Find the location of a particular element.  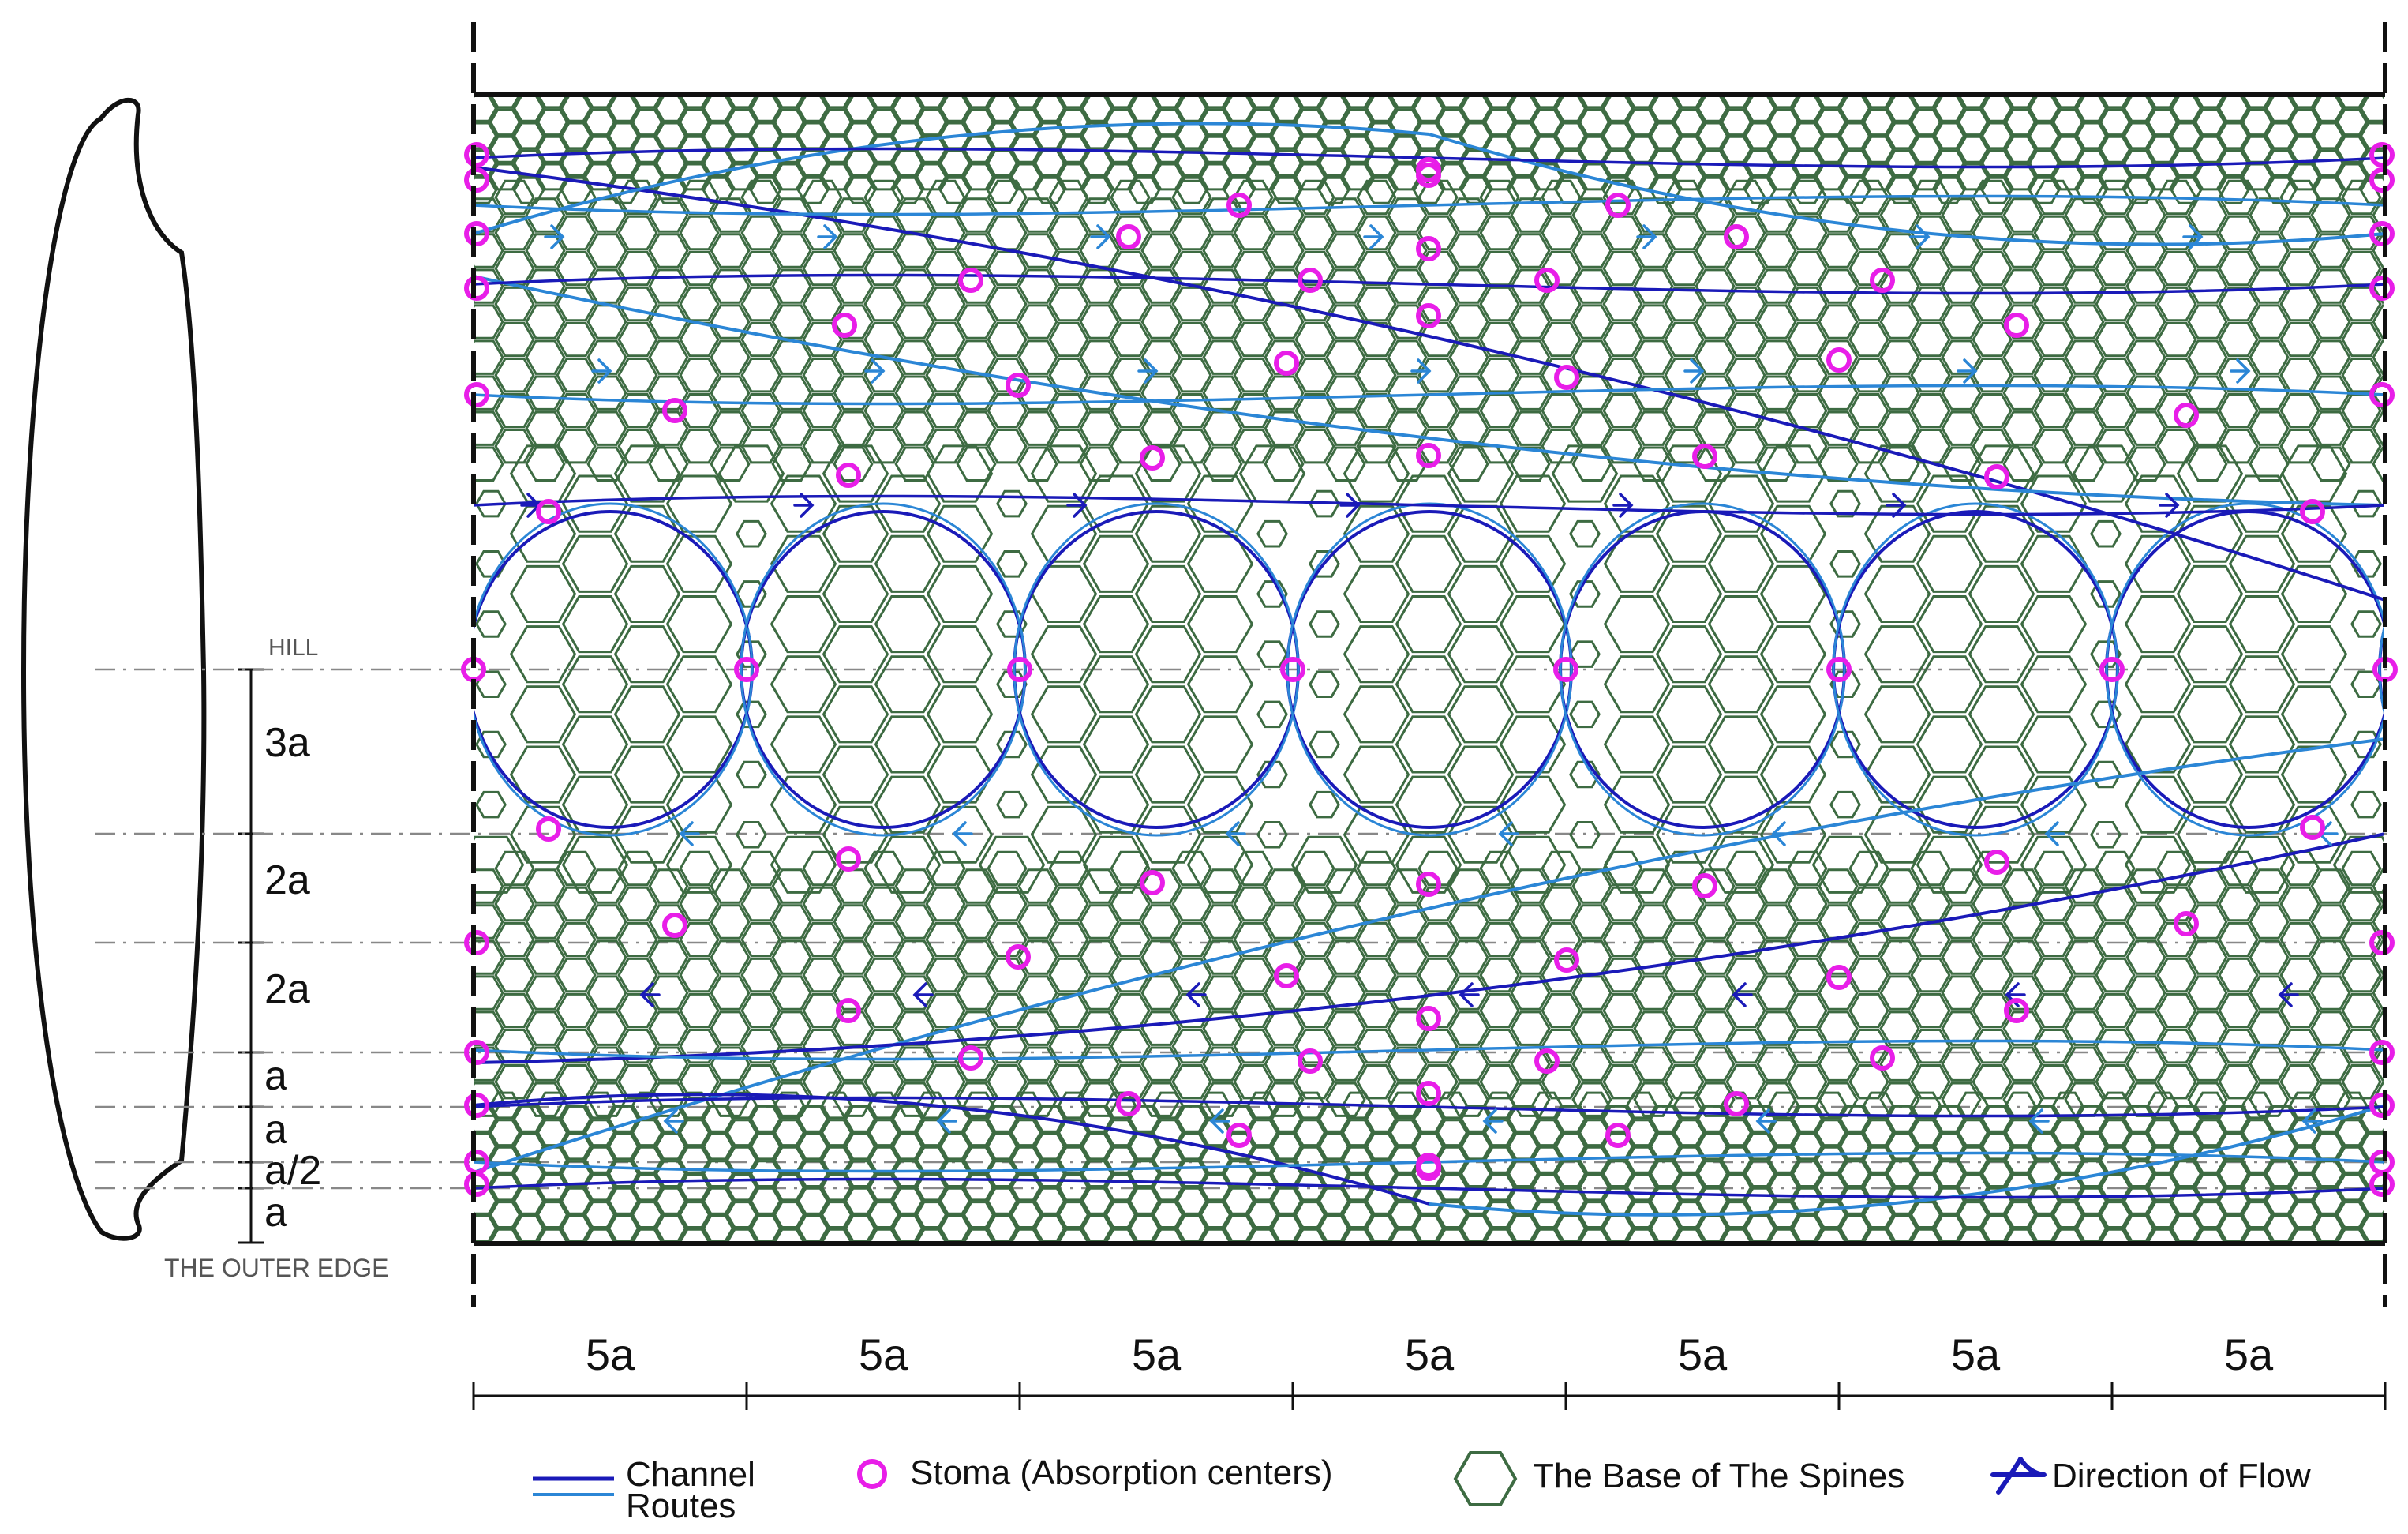

stoma-icon is located at coordinates (872, 1474).